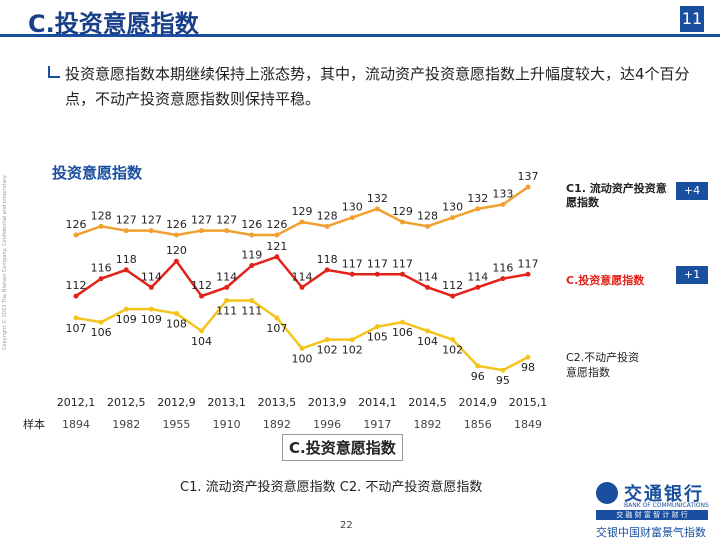 The width and height of the screenshot is (720, 540). Describe the element at coordinates (666, 505) in the screenshot. I see `bank-en: BANK OF COMMUNICATIONS` at that location.